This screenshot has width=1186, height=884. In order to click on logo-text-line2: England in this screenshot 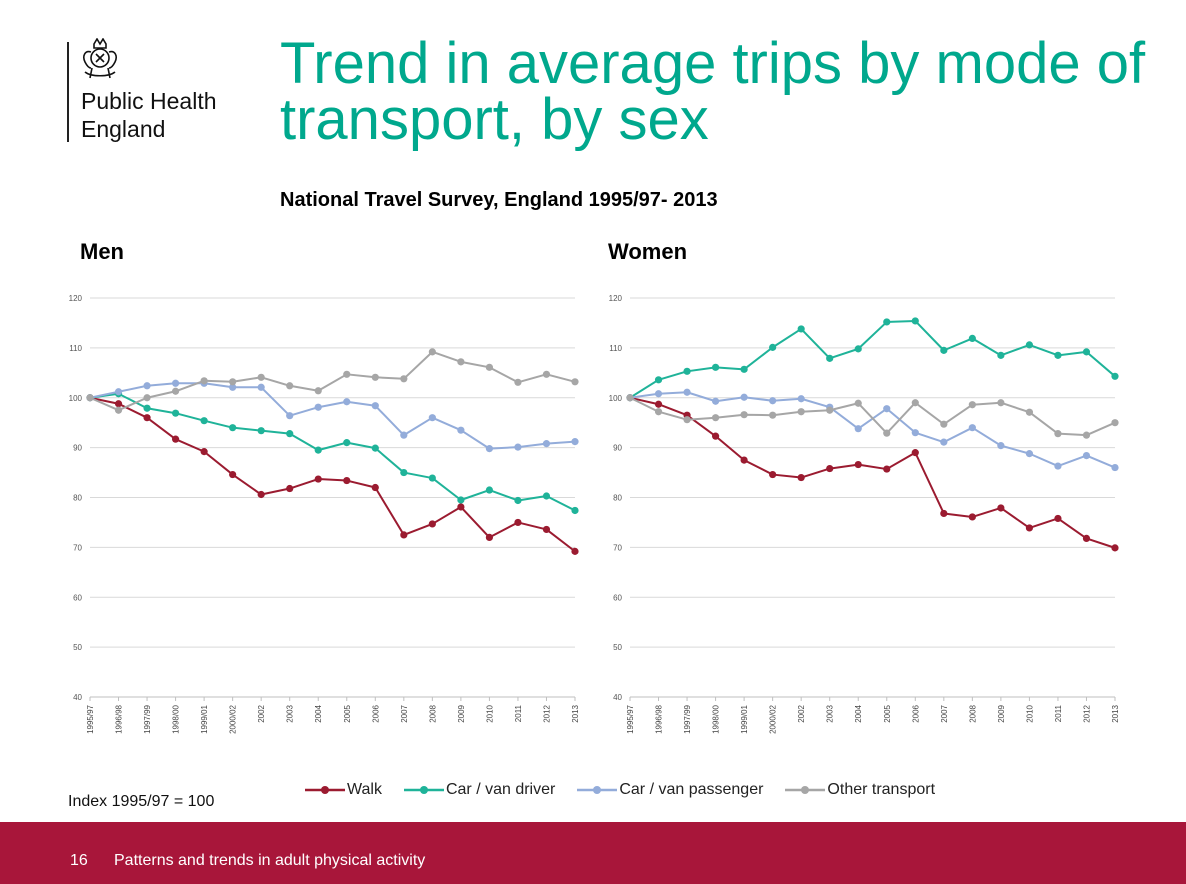, I will do `click(123, 129)`.